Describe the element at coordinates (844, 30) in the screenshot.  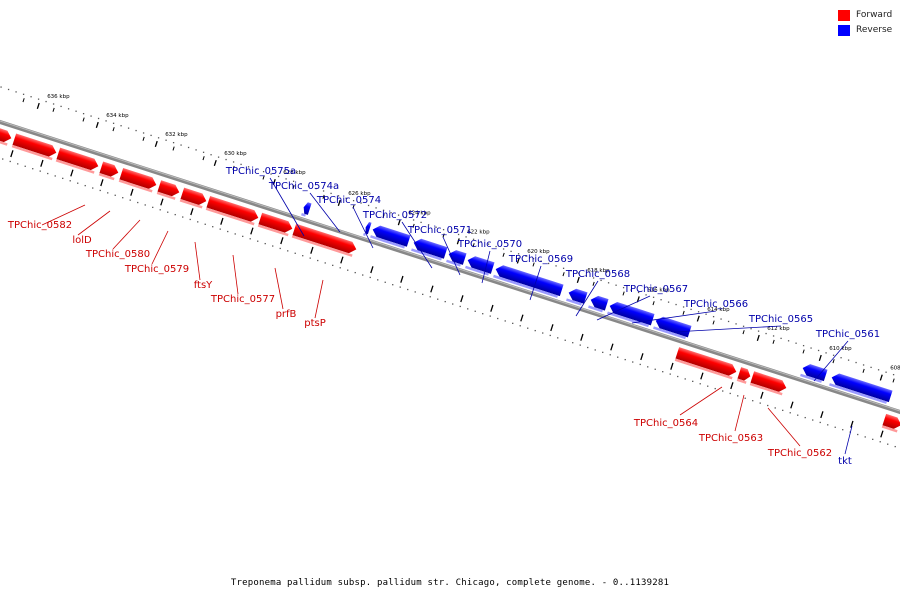
I see `legend-swatch-reverse` at that location.